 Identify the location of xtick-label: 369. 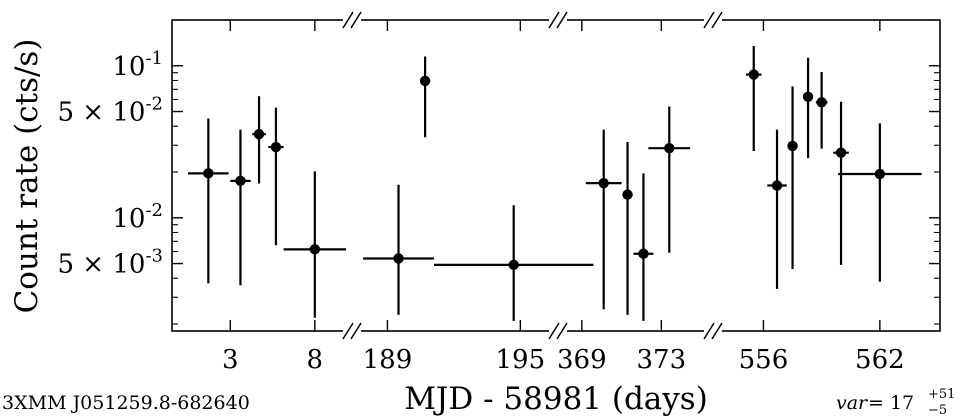
(582, 360).